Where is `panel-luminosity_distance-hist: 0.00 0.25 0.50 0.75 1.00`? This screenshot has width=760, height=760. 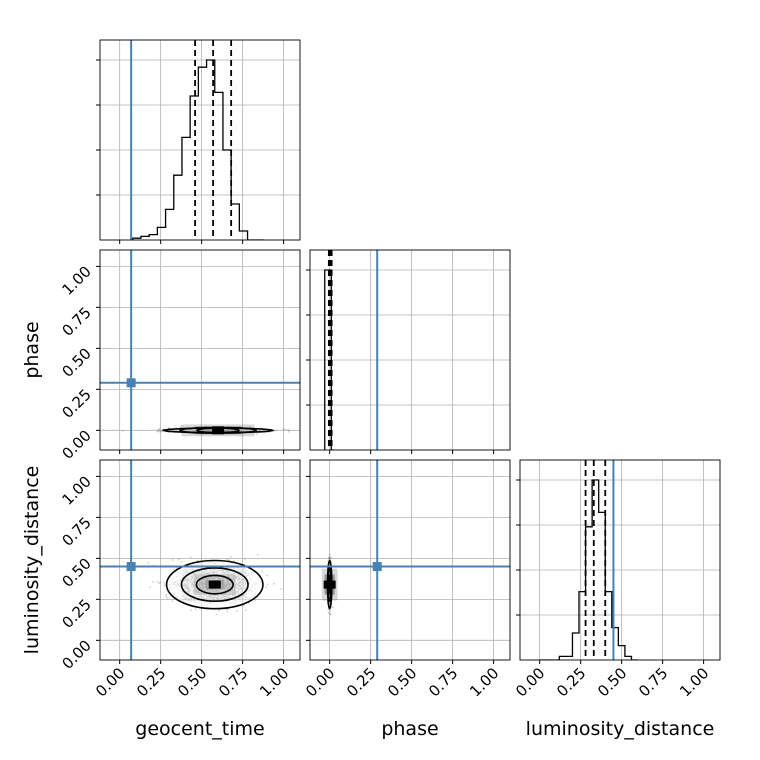
panel-luminosity_distance-hist: 0.00 0.25 0.50 0.75 1.00 is located at coordinates (616, 579).